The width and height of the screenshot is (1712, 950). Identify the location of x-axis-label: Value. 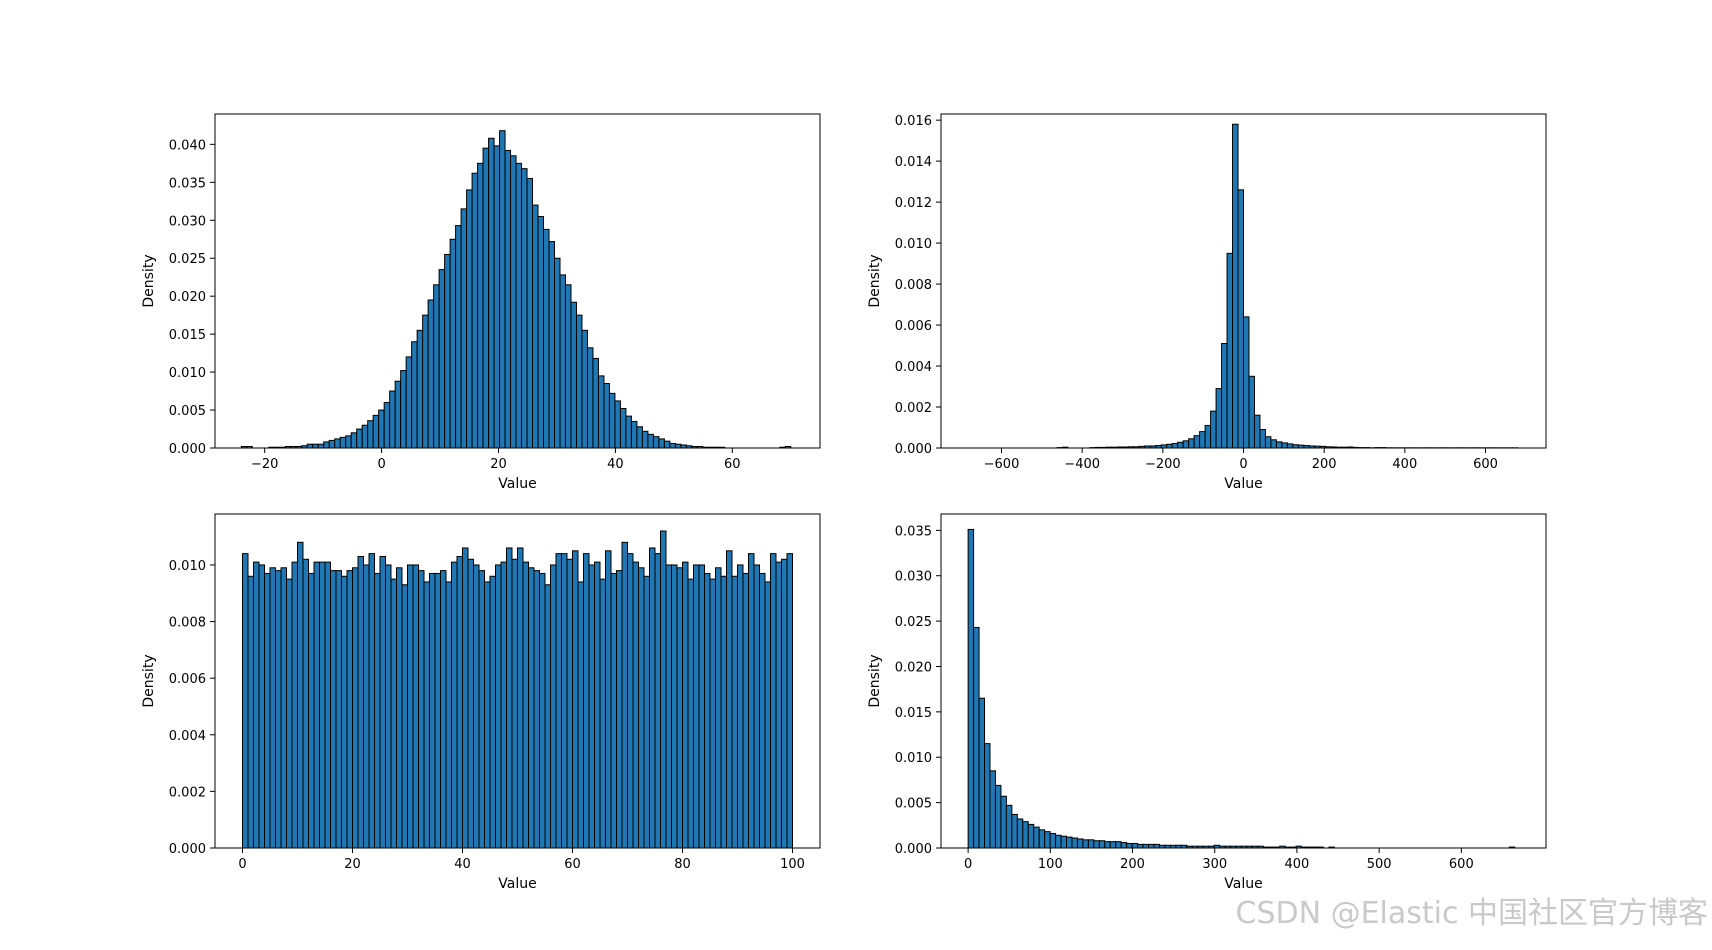
(517, 884).